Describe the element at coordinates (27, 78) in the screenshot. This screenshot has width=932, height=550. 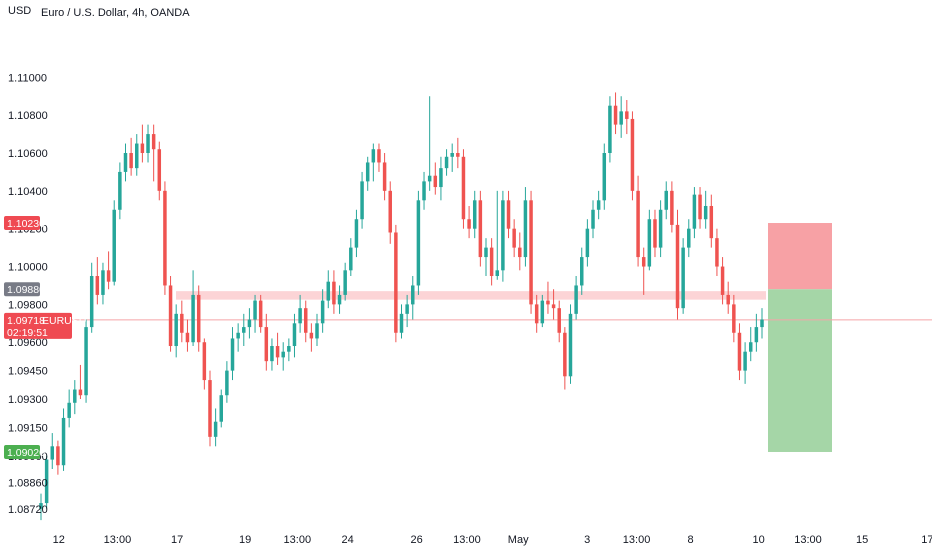
I see `price-tick-label: 1.11000` at that location.